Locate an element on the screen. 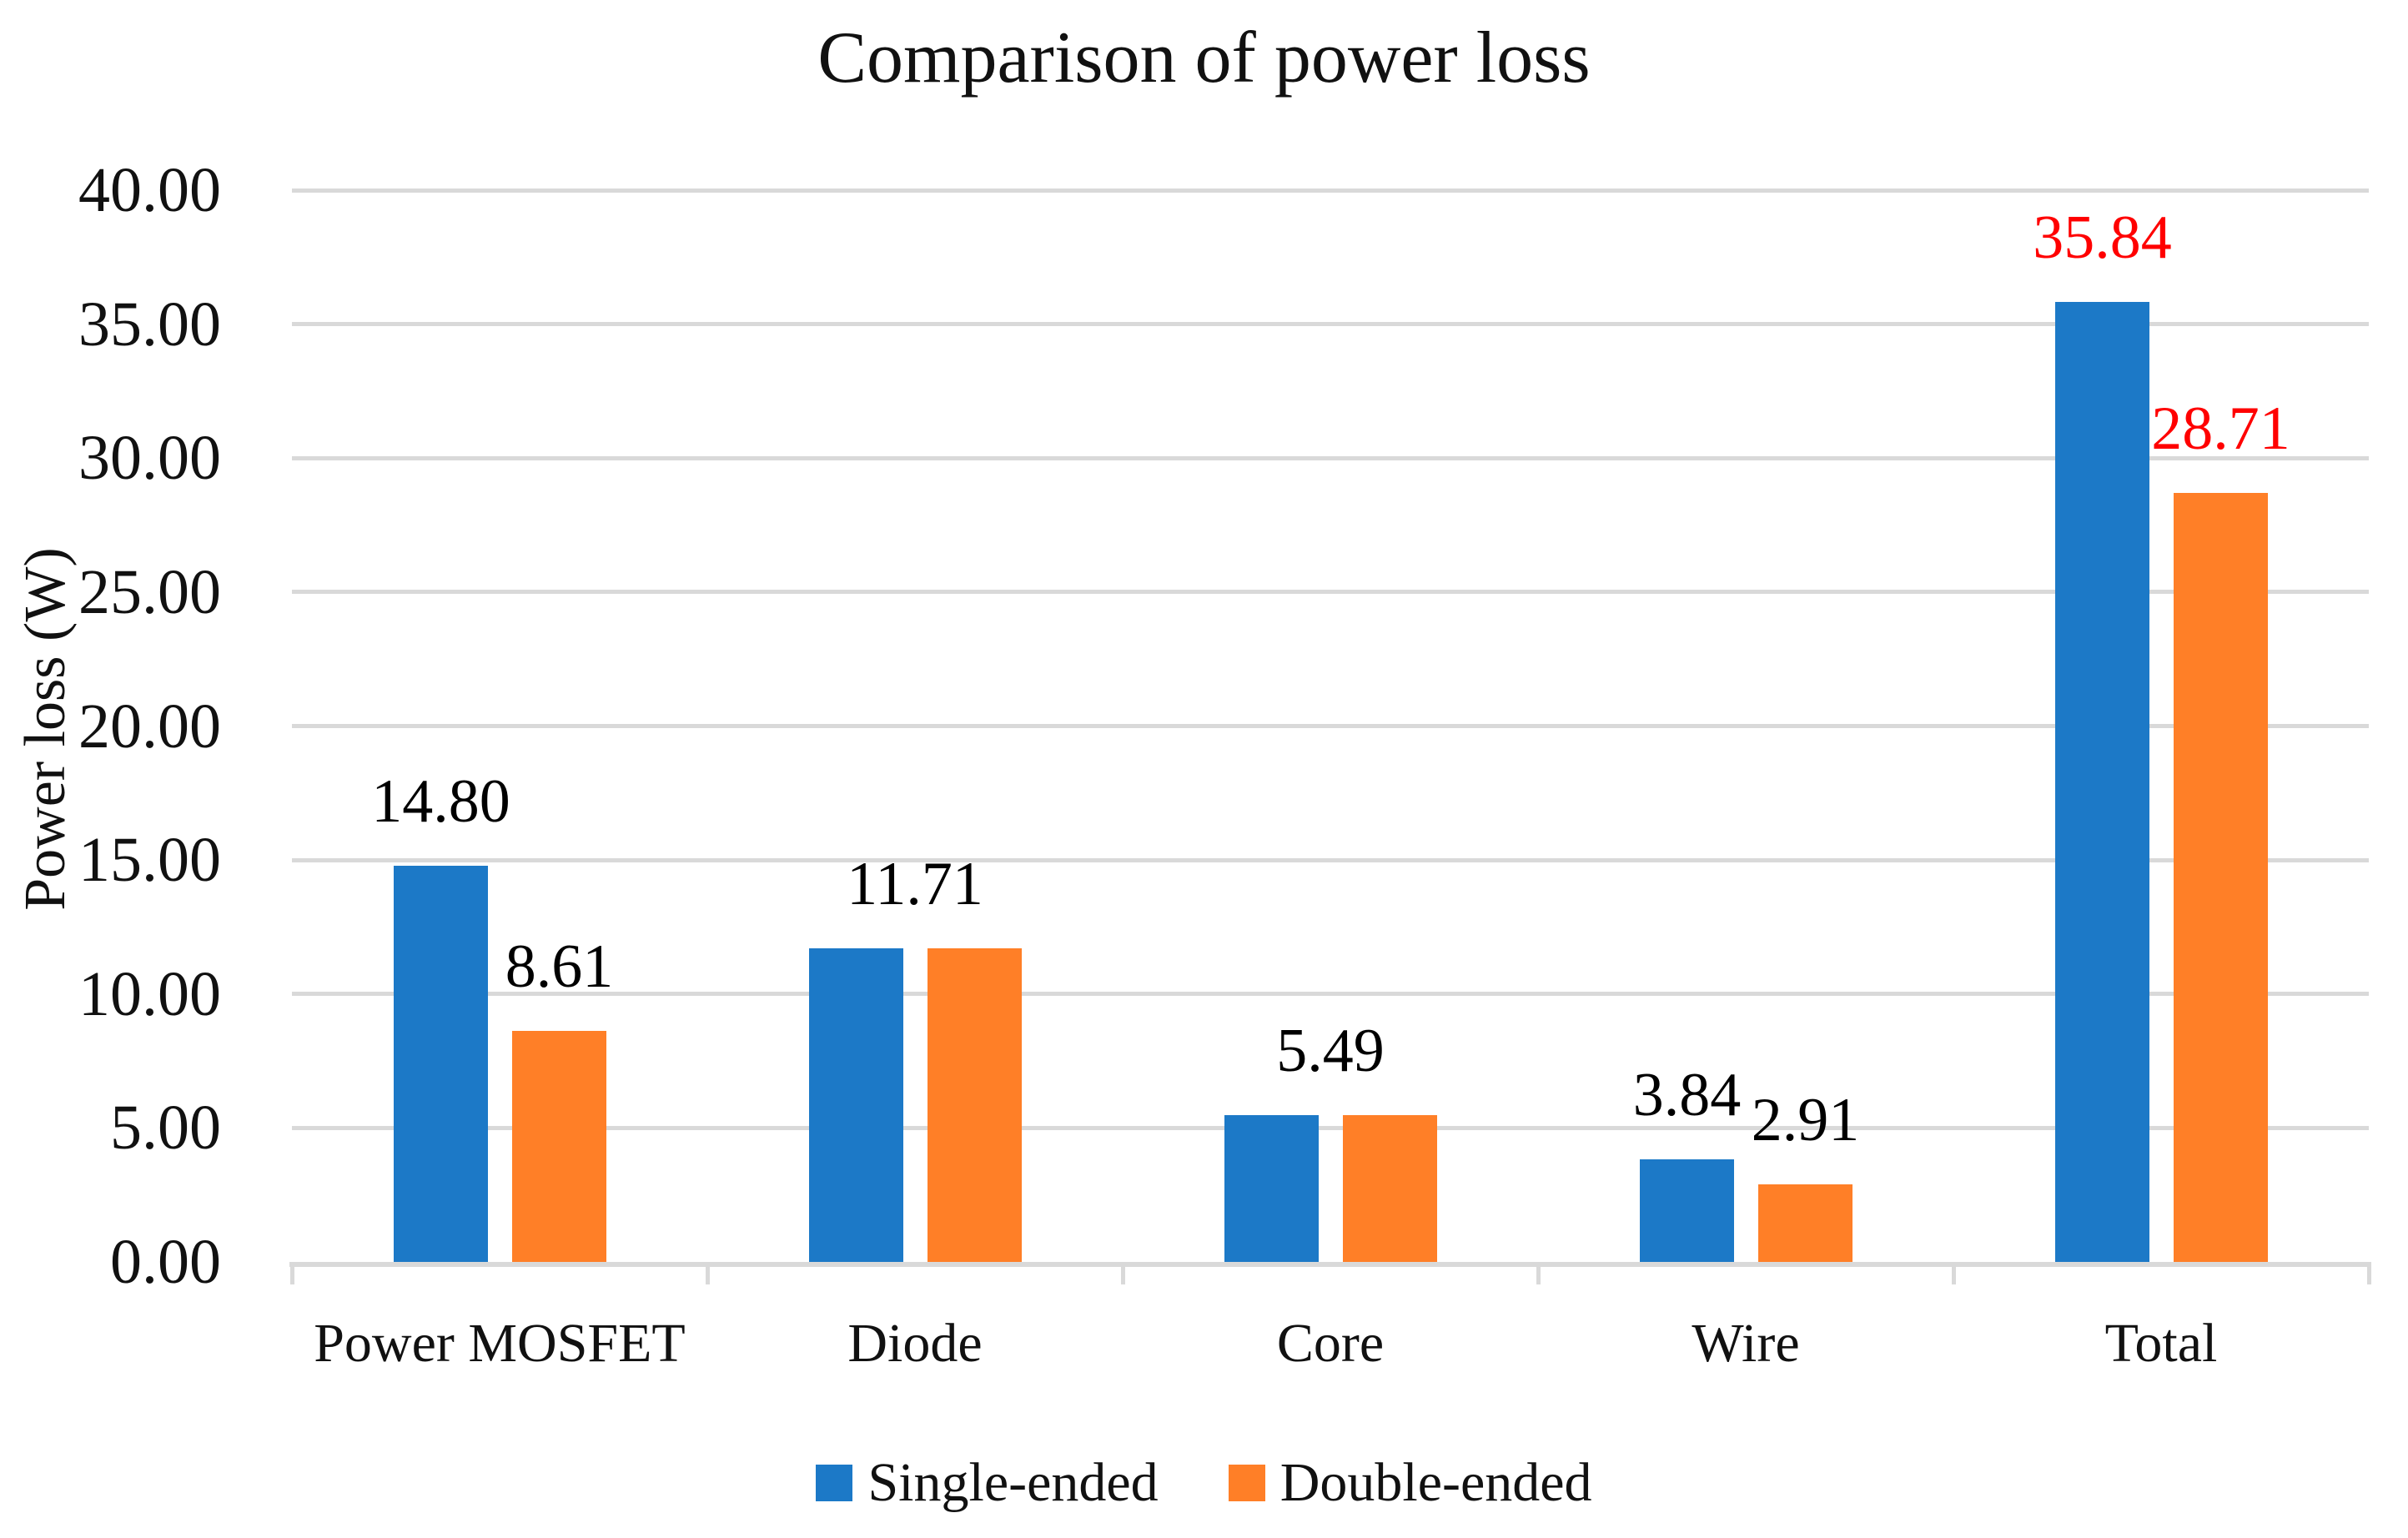  gridline-20.00 is located at coordinates (1330, 726).